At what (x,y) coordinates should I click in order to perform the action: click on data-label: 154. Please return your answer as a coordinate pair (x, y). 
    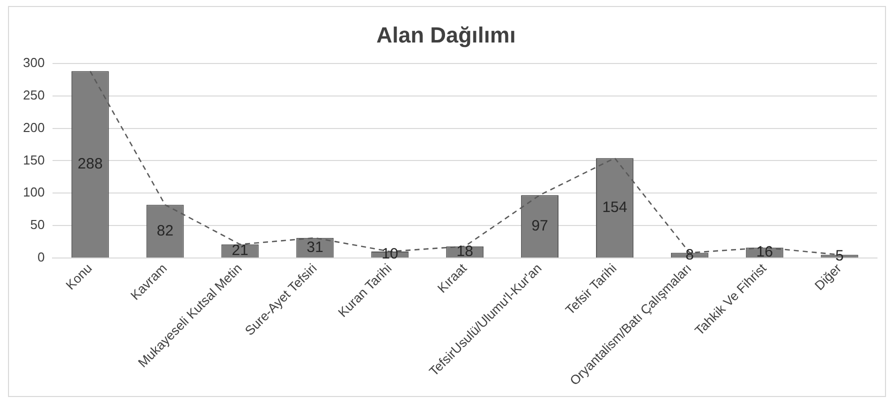
    Looking at the image, I should click on (615, 207).